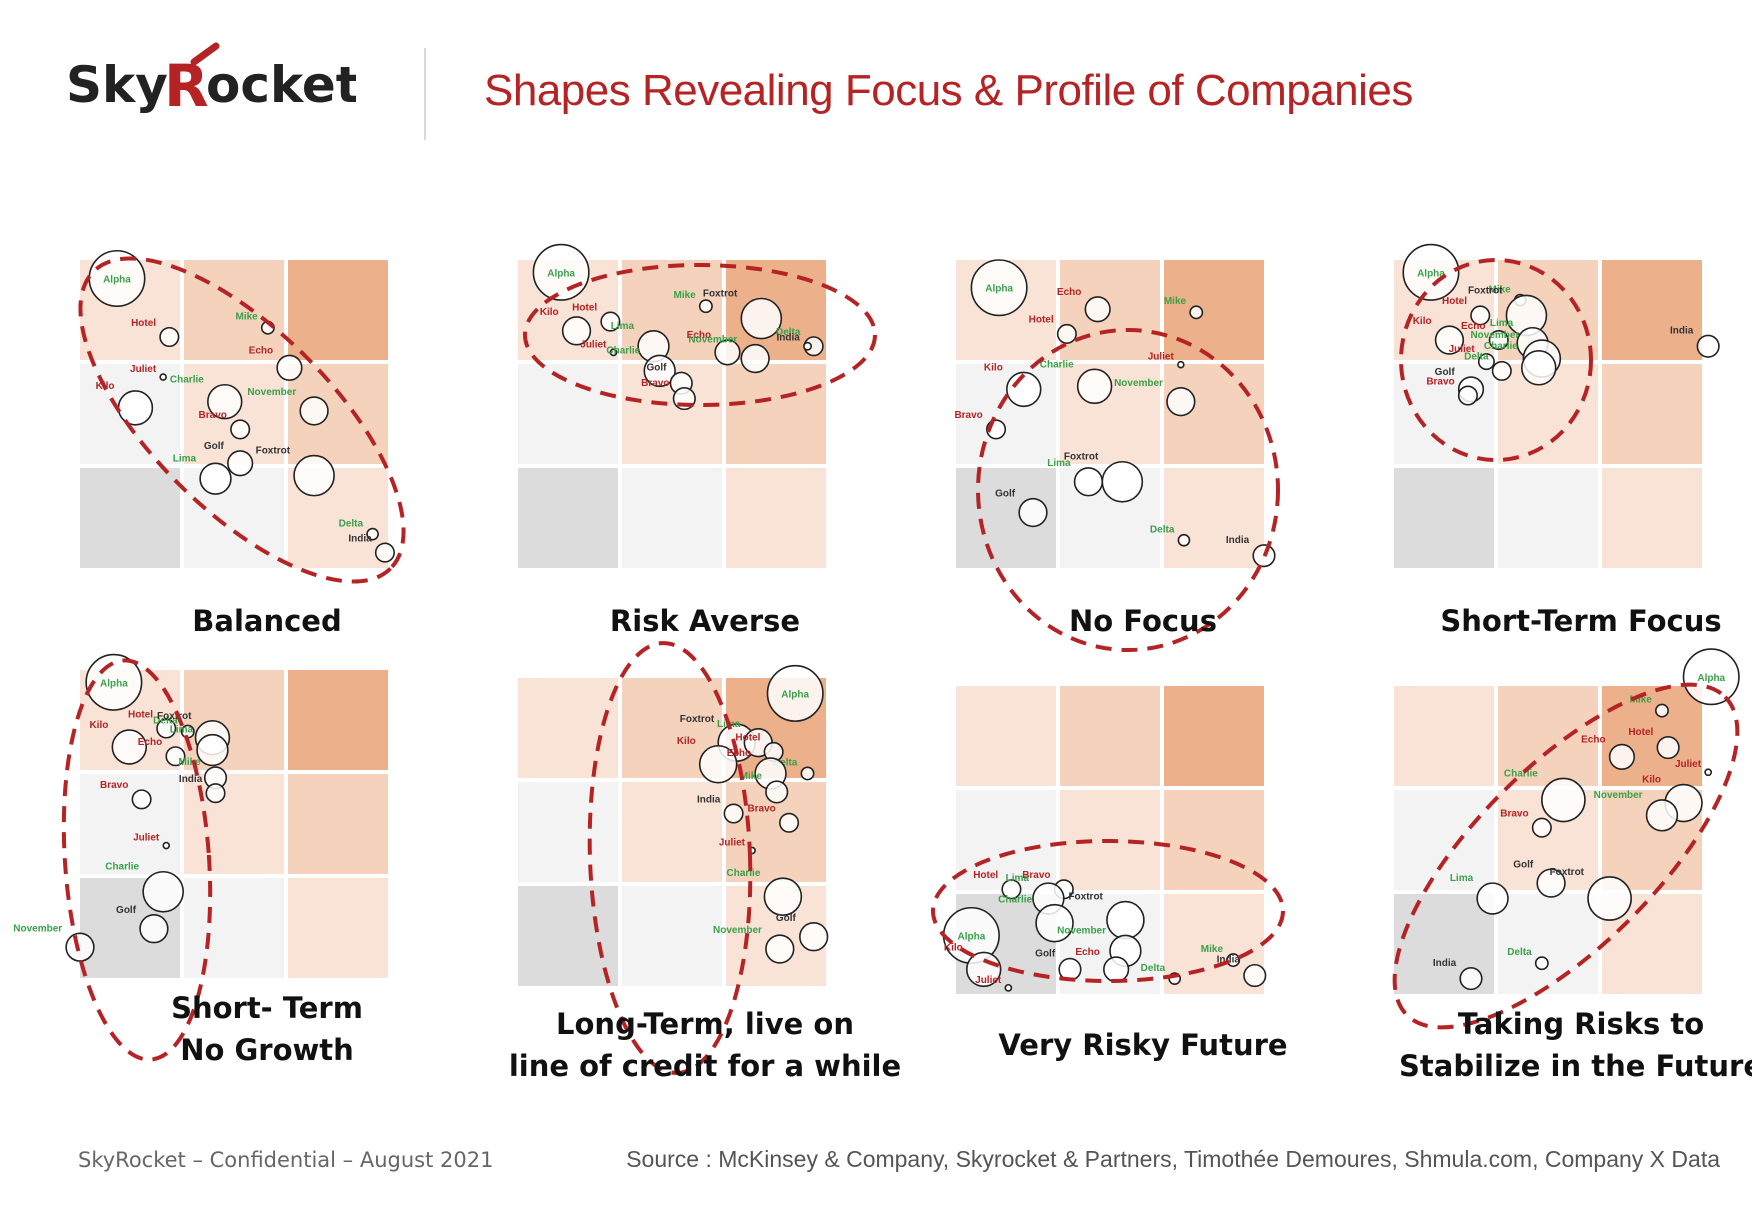 This screenshot has width=1752, height=1214. Describe the element at coordinates (1473, 326) in the screenshot. I see `bubble-label: Echo` at that location.